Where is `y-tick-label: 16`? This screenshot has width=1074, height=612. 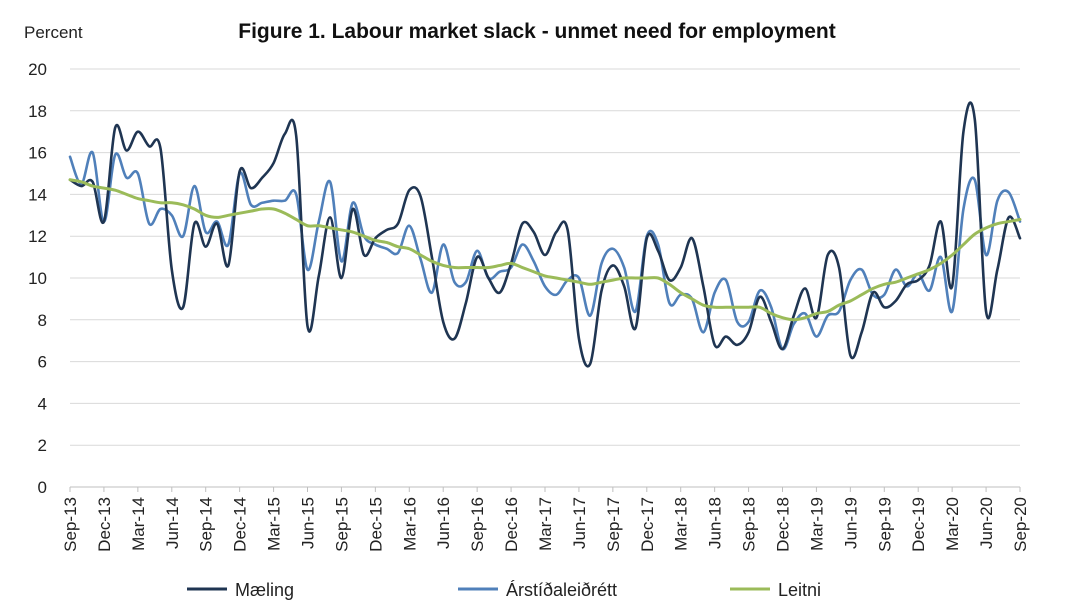 y-tick-label: 16 is located at coordinates (37, 153).